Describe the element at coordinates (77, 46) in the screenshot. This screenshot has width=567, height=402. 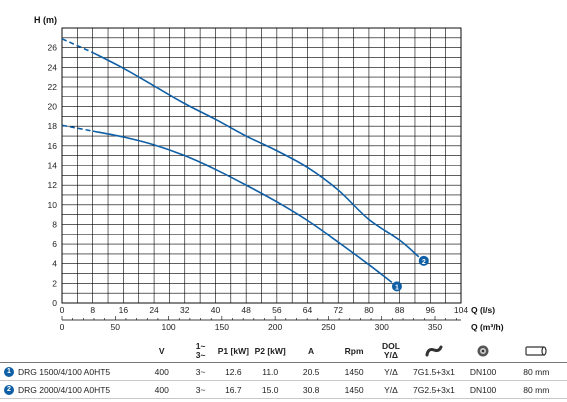
I see `curve-2-extrapolation` at that location.